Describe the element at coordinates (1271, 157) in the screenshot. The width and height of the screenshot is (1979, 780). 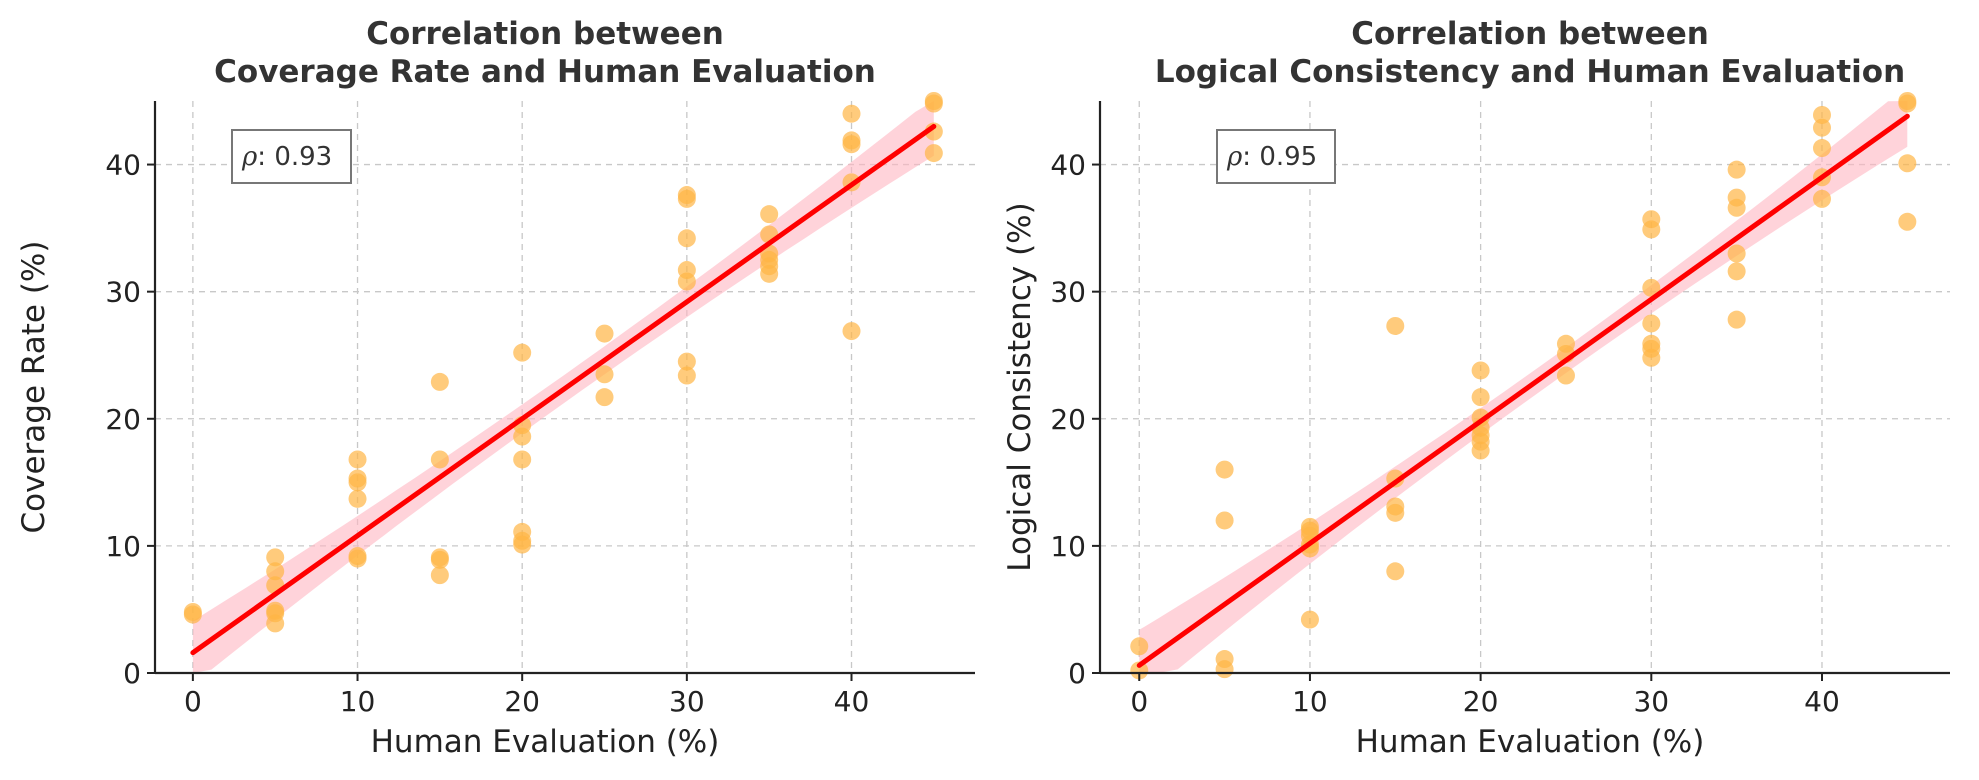
I see `annotation-text: ρ: 0.95` at that location.